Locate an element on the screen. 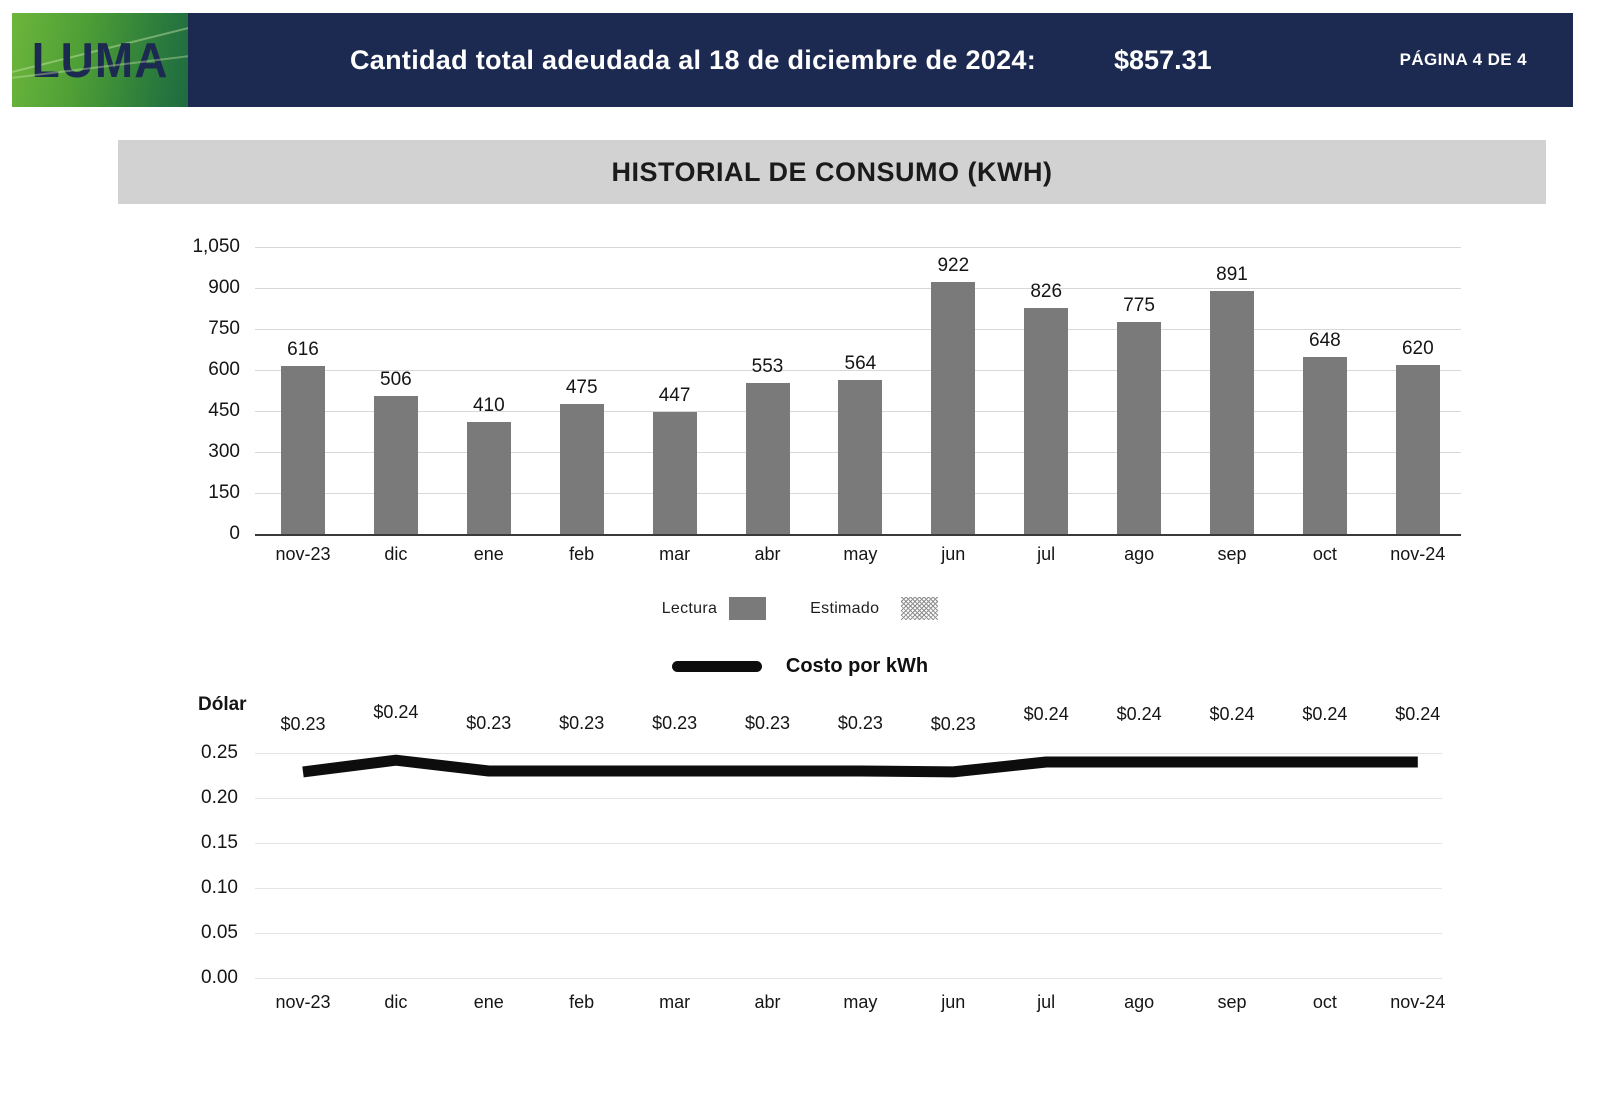 The image size is (1600, 1112). line-chart-x-tick-label: jul is located at coordinates (1046, 1002).